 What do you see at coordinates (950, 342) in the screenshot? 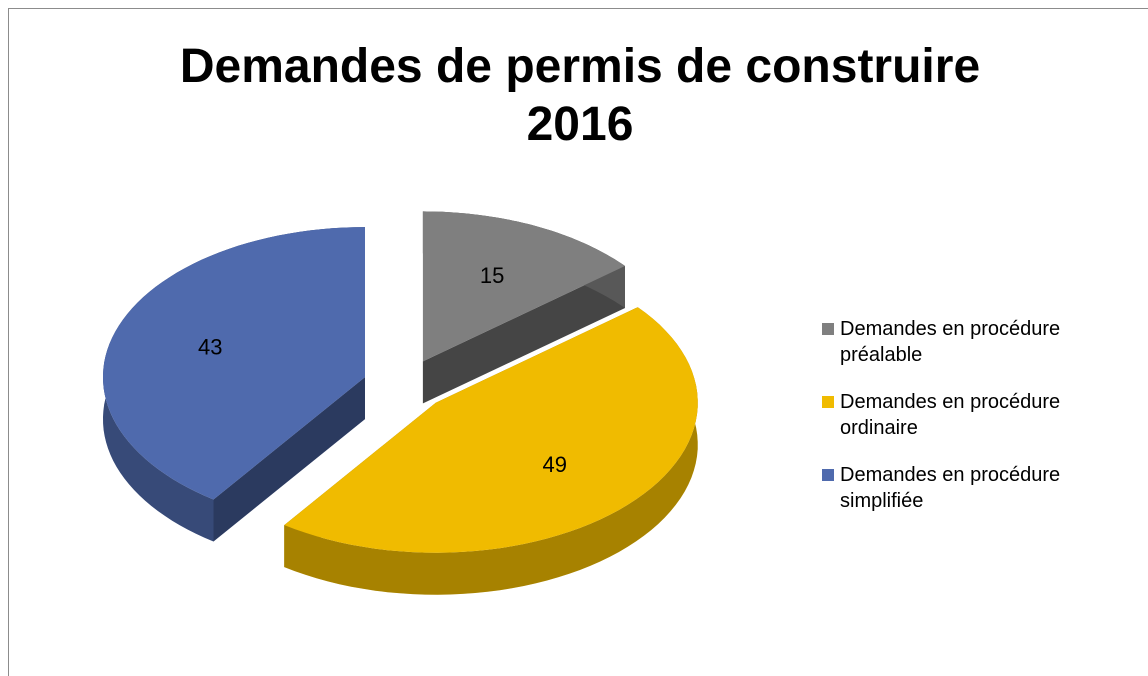
I see `legend-label: Demandes en procédure préalable` at bounding box center [950, 342].